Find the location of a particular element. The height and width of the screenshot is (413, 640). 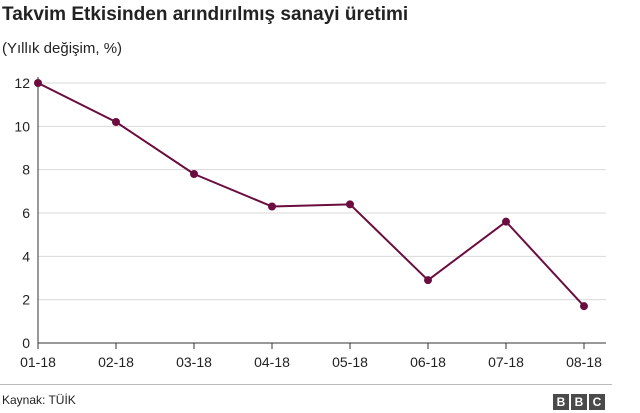

x-tick-label: 07-18 is located at coordinates (506, 362).